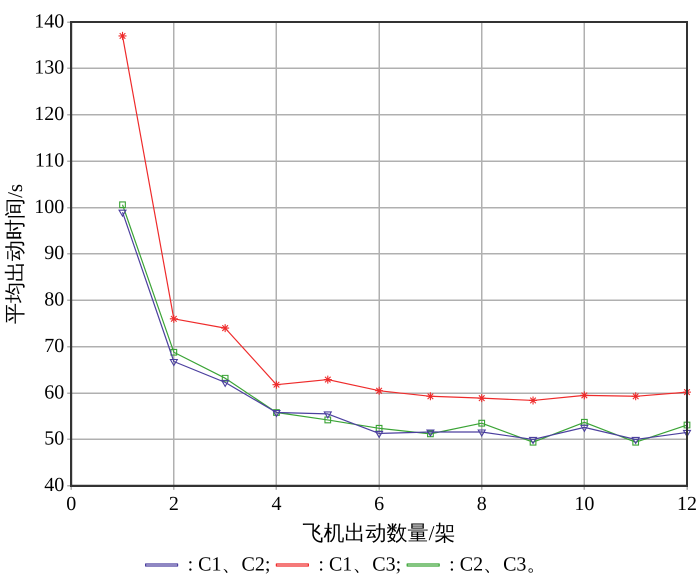 The width and height of the screenshot is (700, 585). I want to click on x-tick-label: 4, so click(276, 504).